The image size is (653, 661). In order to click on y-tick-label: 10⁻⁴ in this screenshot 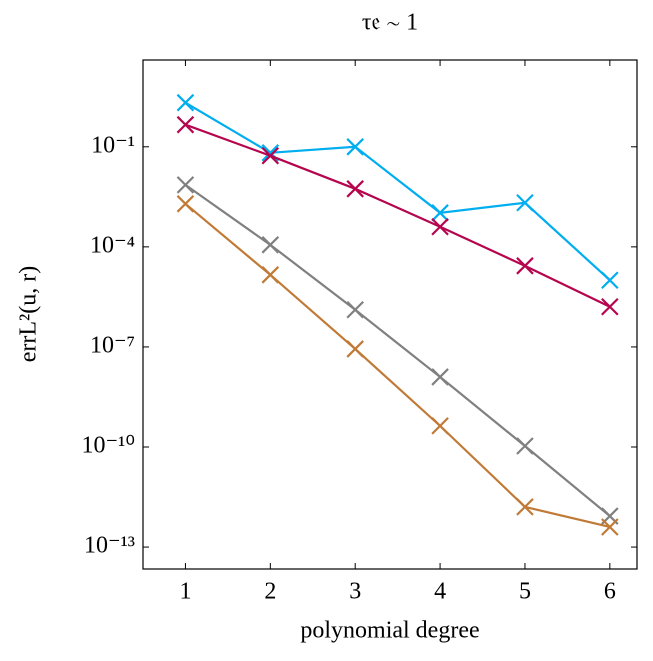, I will do `click(112, 245)`.